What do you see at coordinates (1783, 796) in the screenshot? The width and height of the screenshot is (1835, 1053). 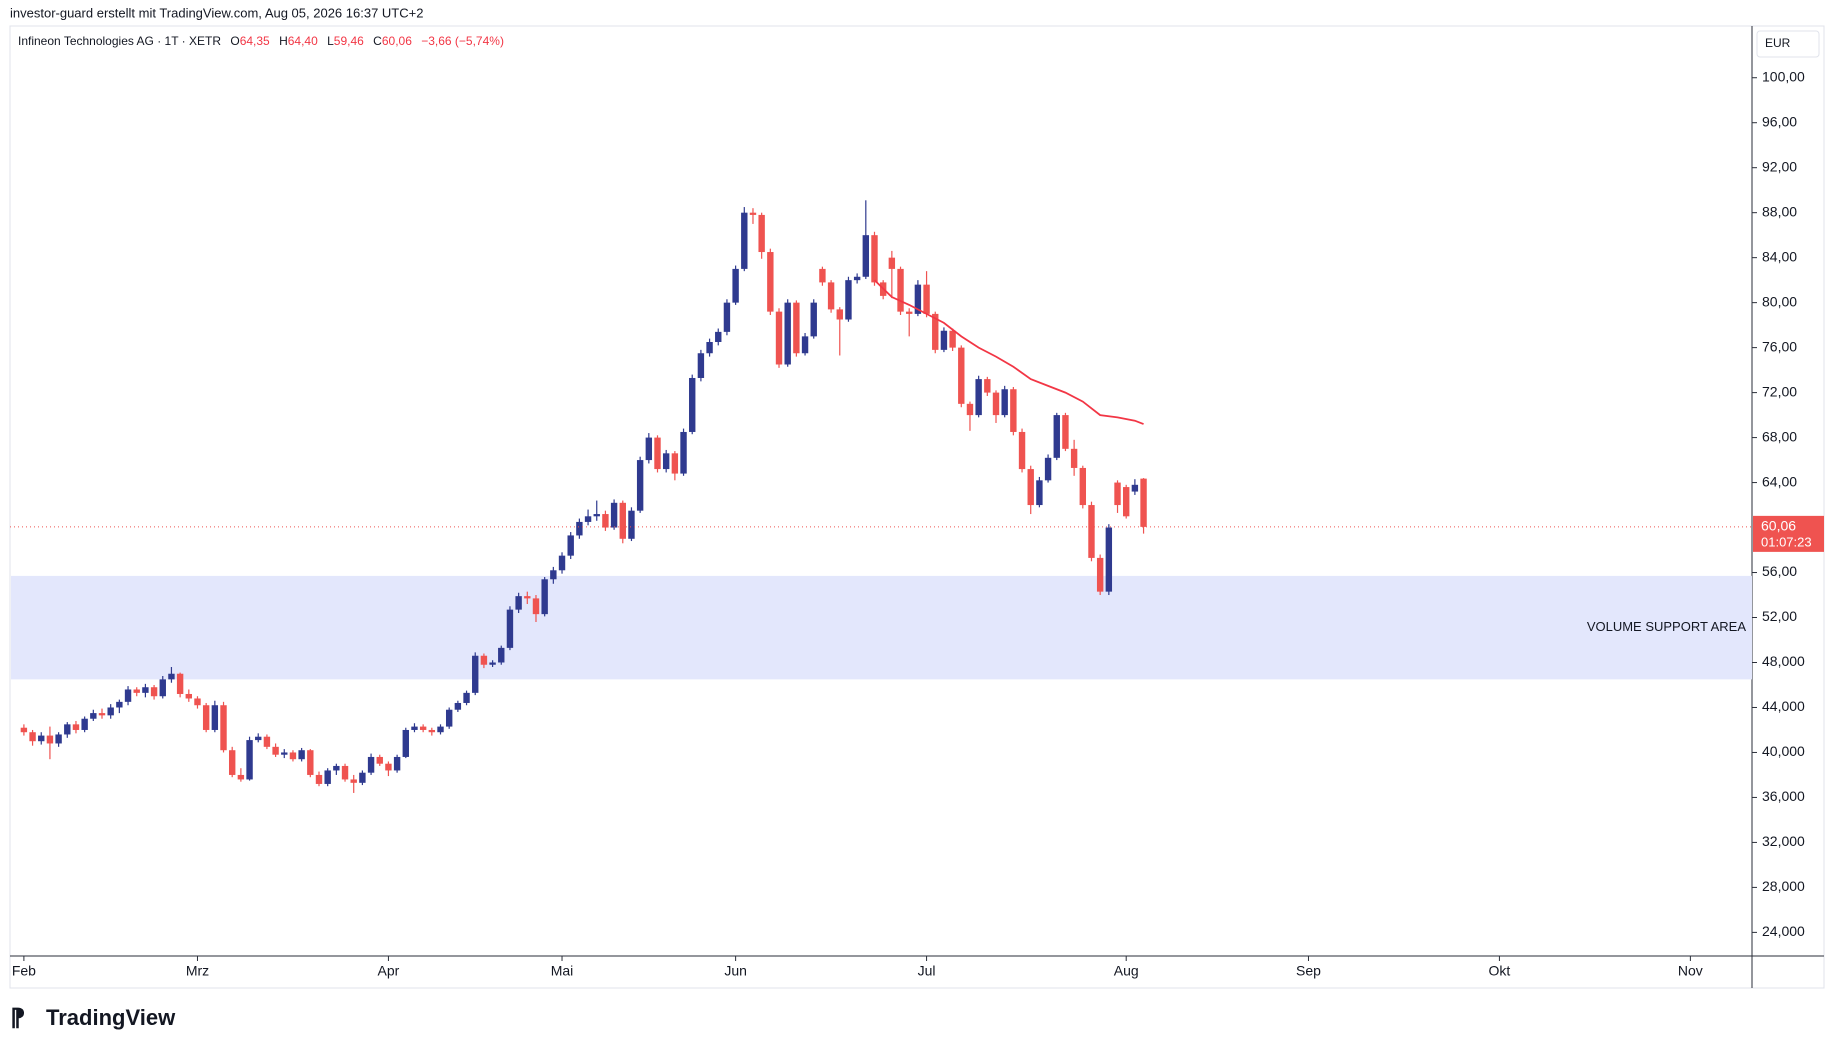 I see `y-tick-label: 36,000` at bounding box center [1783, 796].